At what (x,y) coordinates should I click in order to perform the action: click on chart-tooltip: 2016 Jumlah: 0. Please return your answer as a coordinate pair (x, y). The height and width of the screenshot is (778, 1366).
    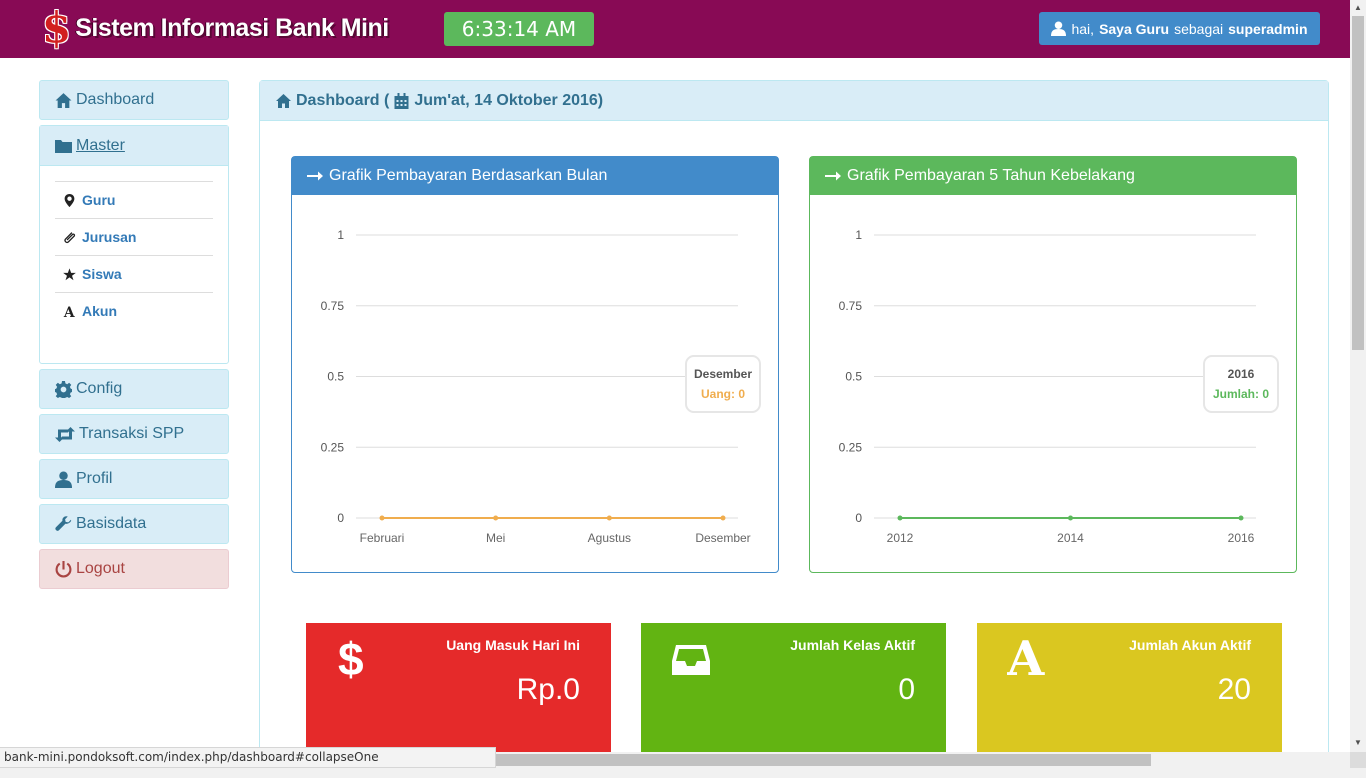
    Looking at the image, I should click on (1241, 384).